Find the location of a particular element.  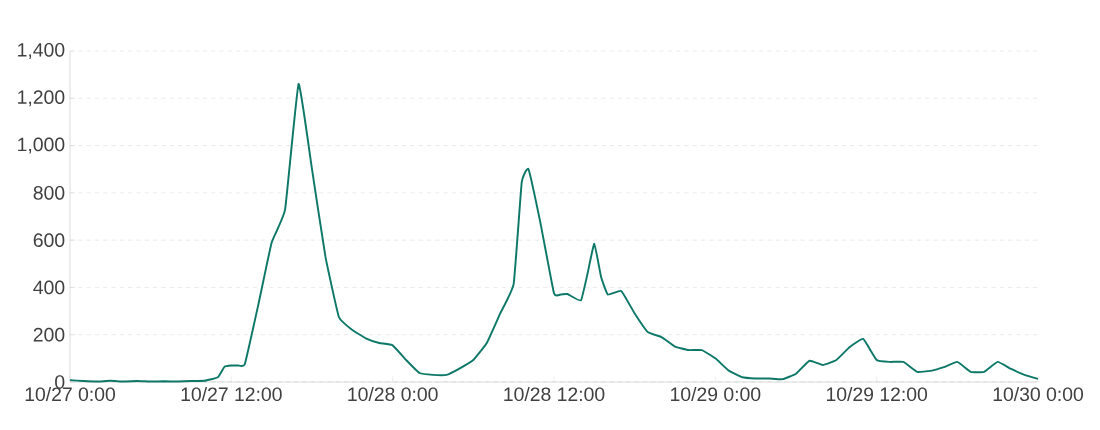

x-tick-label: 10/28 0:00 is located at coordinates (393, 394).